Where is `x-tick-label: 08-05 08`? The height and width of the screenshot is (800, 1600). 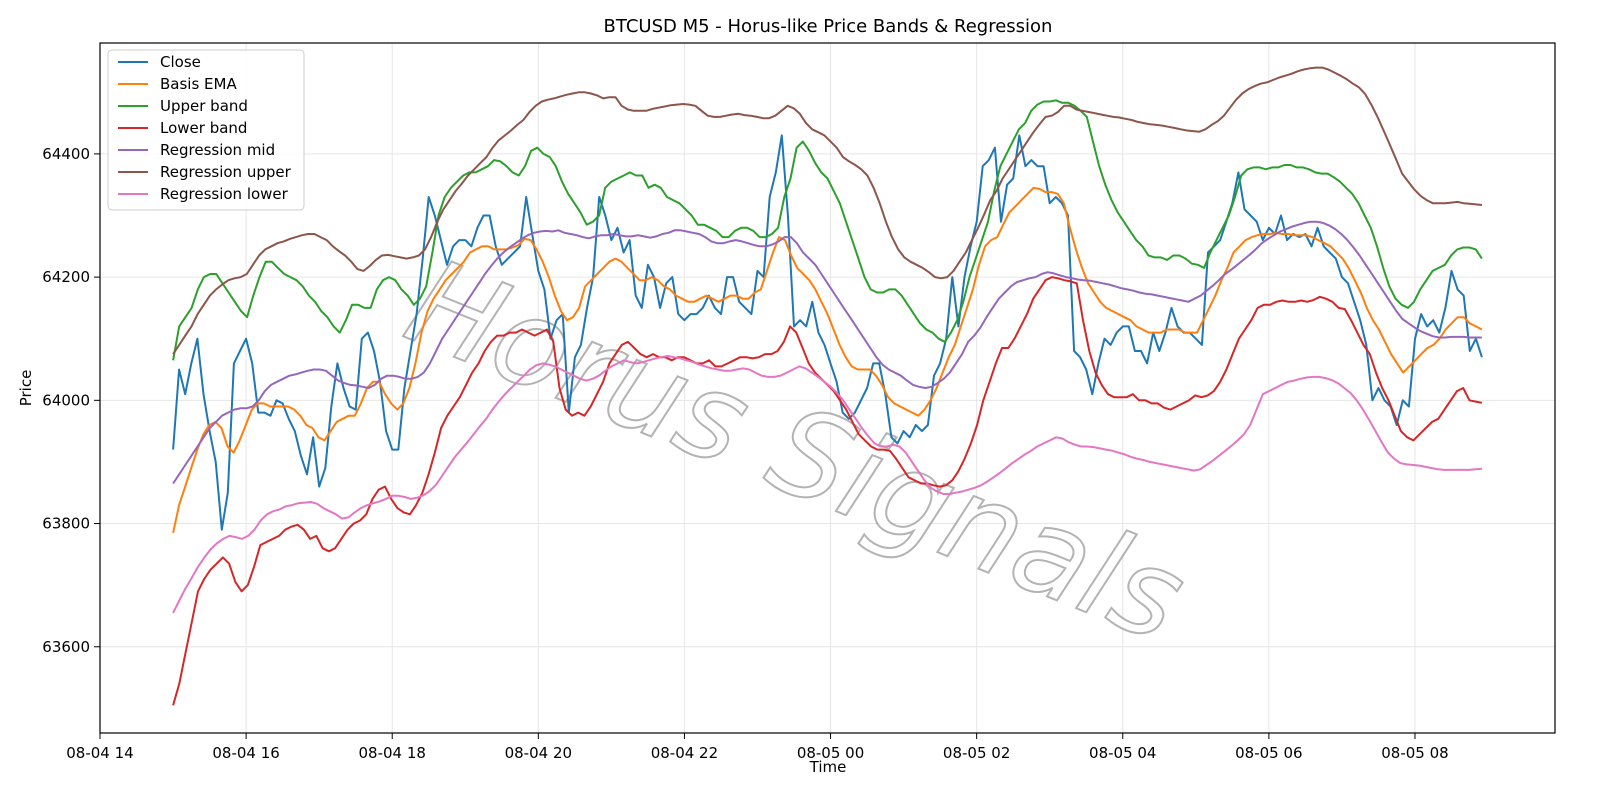
x-tick-label: 08-05 08 is located at coordinates (1414, 753).